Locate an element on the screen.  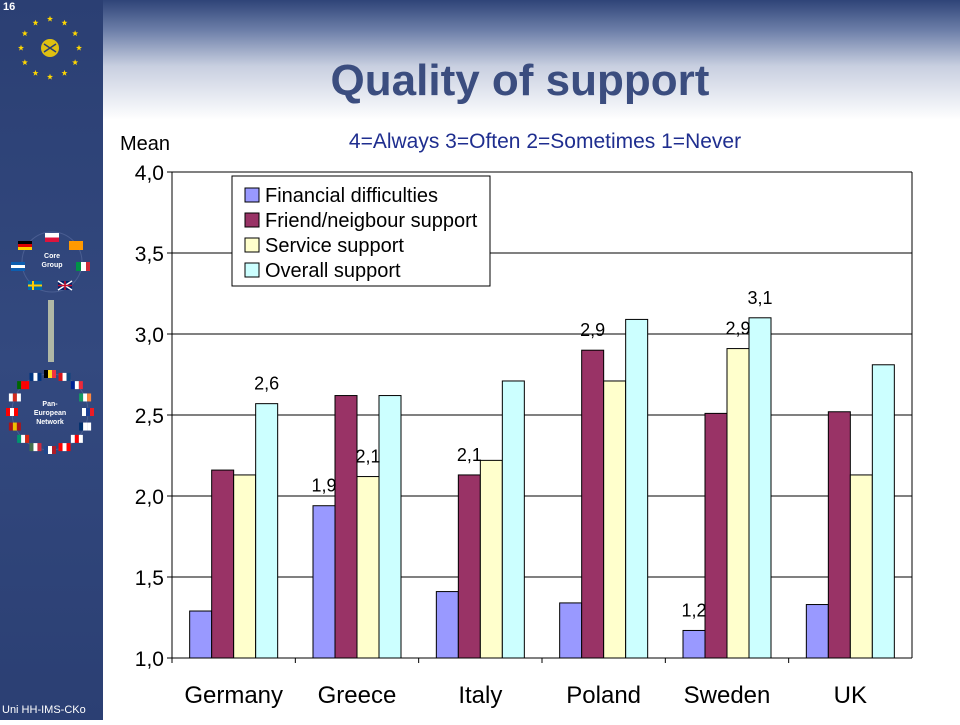
x-tick-label: Germany is located at coordinates (233, 695).